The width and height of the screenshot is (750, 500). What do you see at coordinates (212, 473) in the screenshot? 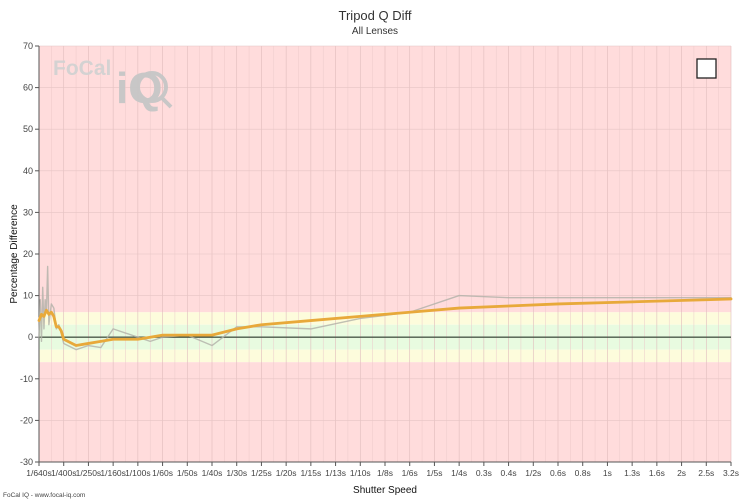
I see `x-tick-label: 1/40s` at bounding box center [212, 473].